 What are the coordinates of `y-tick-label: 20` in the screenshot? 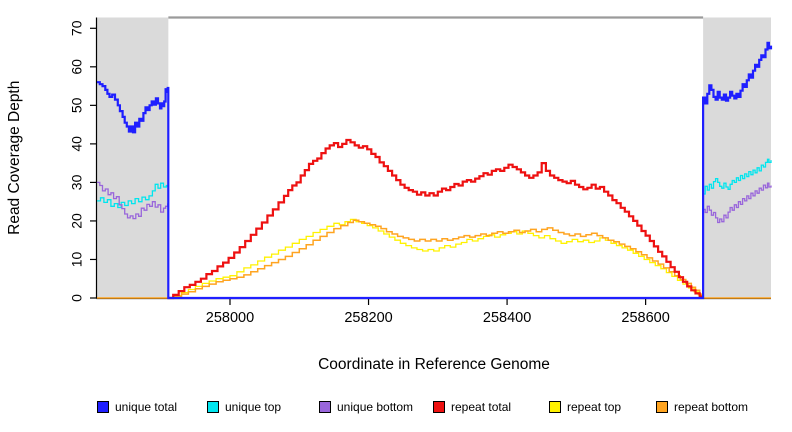 It's located at (77, 221).